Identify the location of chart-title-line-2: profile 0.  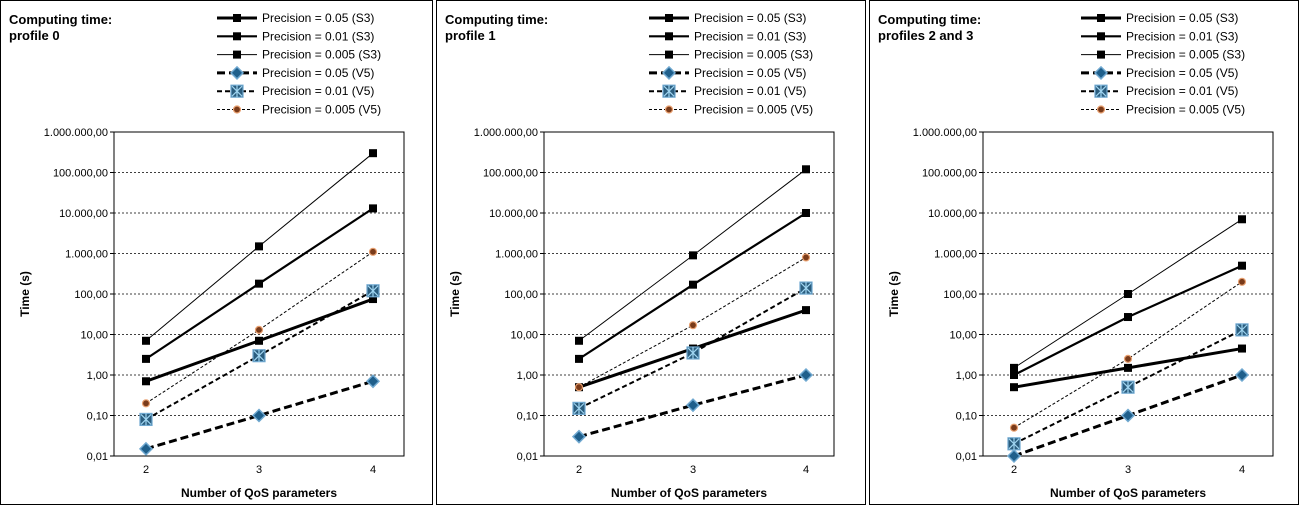
(34, 35).